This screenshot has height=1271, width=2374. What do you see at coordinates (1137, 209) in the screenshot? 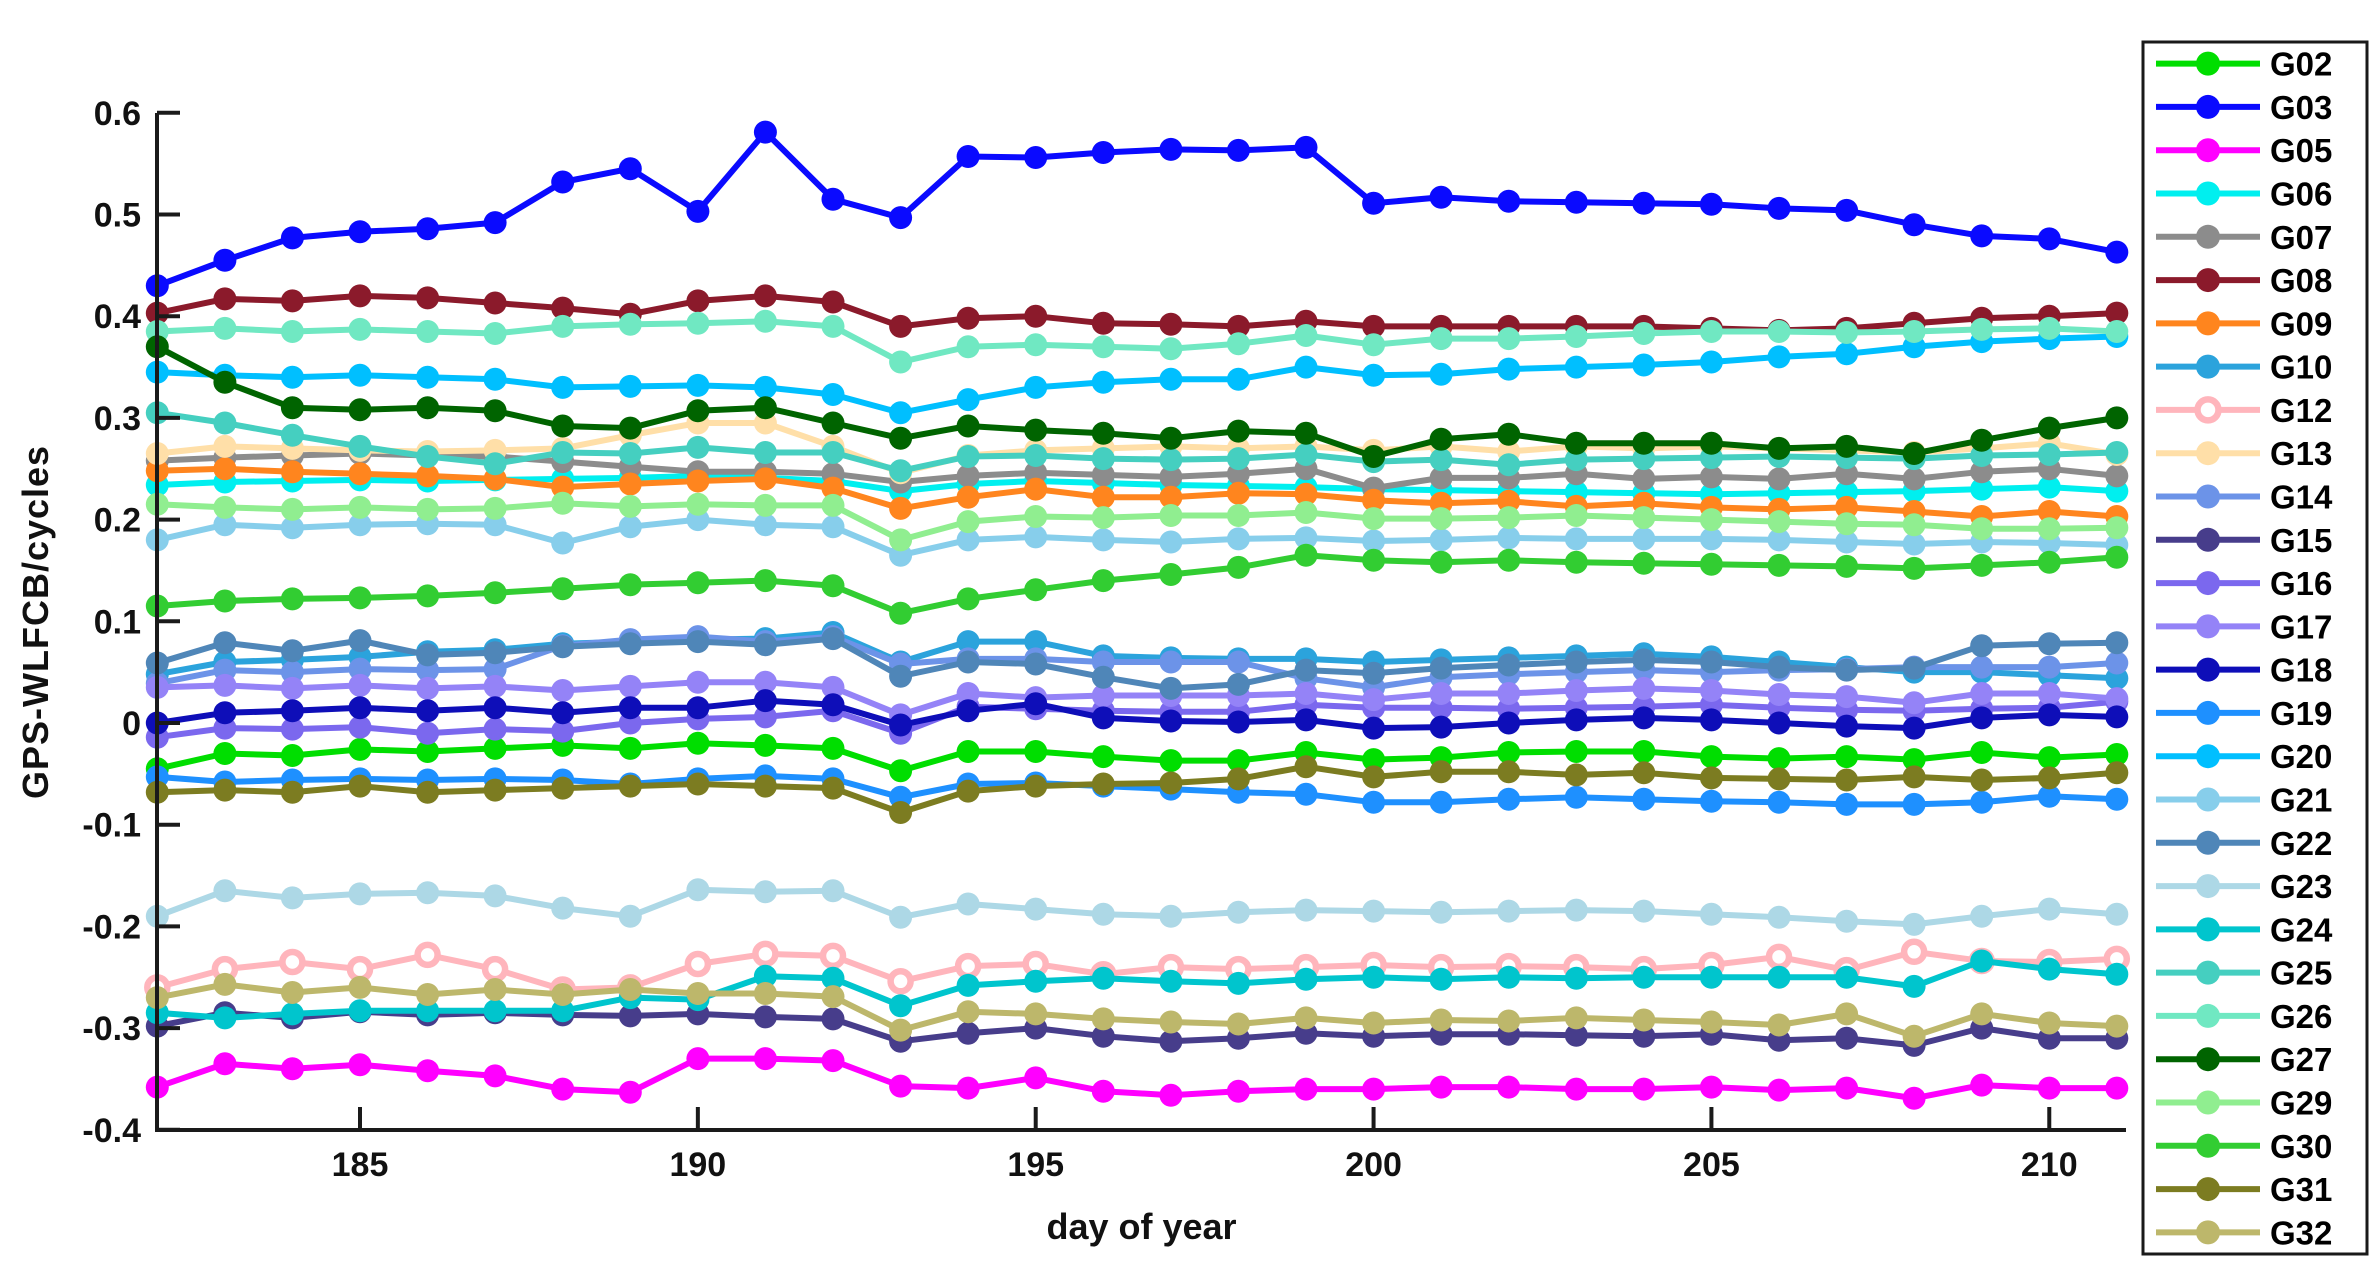
I see `series-line-G03` at bounding box center [1137, 209].